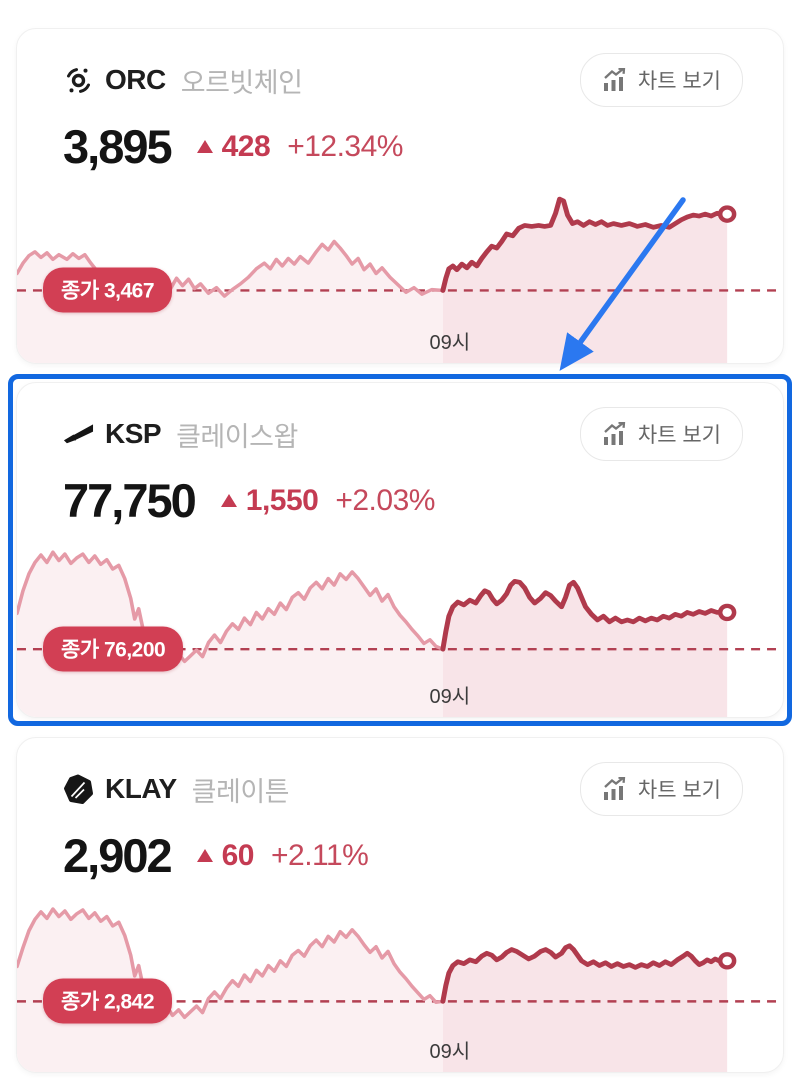 The width and height of the screenshot is (800, 1078). What do you see at coordinates (321, 80) in the screenshot?
I see `coin-title: ORC 오르빗체인` at bounding box center [321, 80].